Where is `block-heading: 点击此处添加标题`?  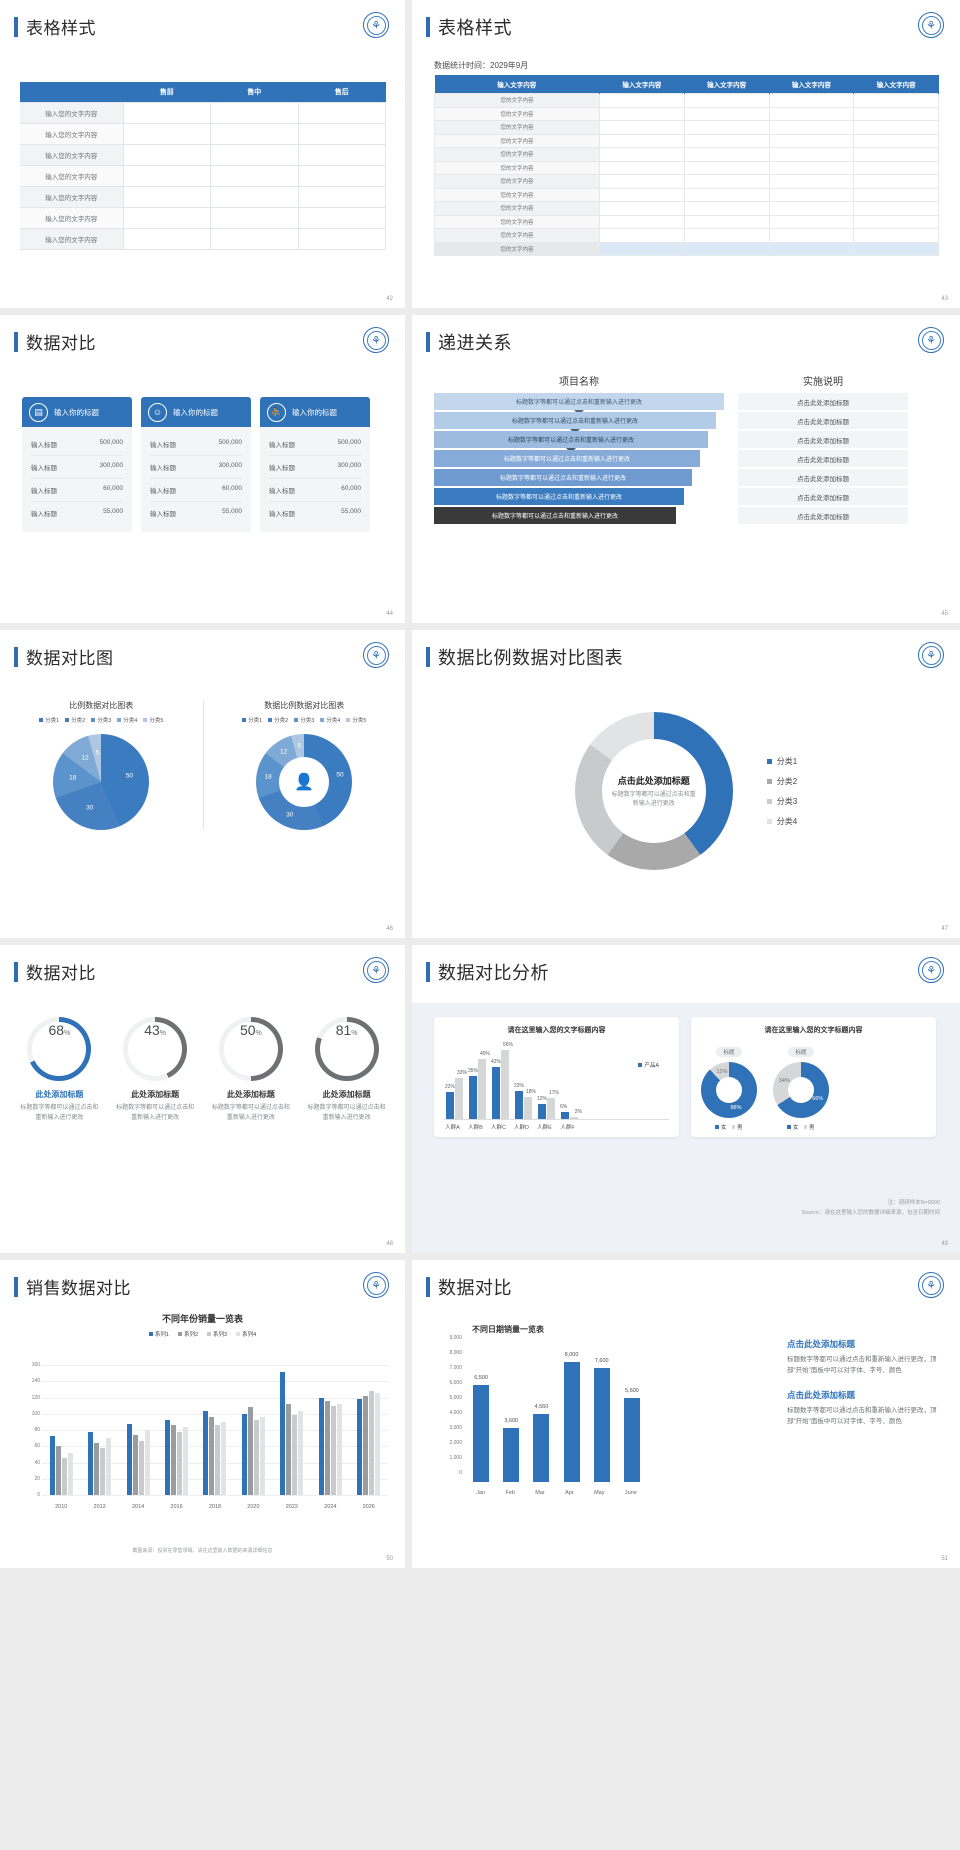
block-heading: 点击此处添加标题 is located at coordinates (821, 1394).